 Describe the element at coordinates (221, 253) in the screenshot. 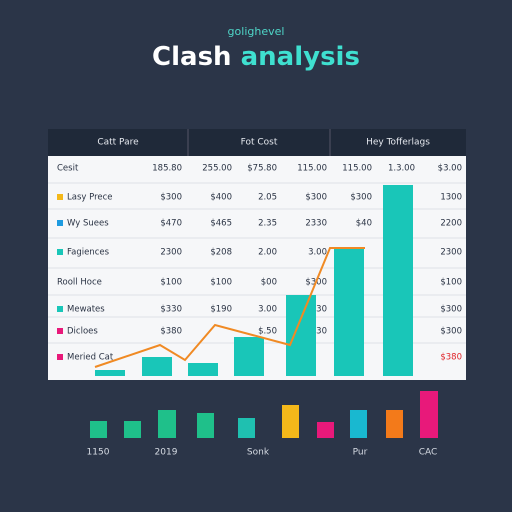

I see `cell: $208` at that location.